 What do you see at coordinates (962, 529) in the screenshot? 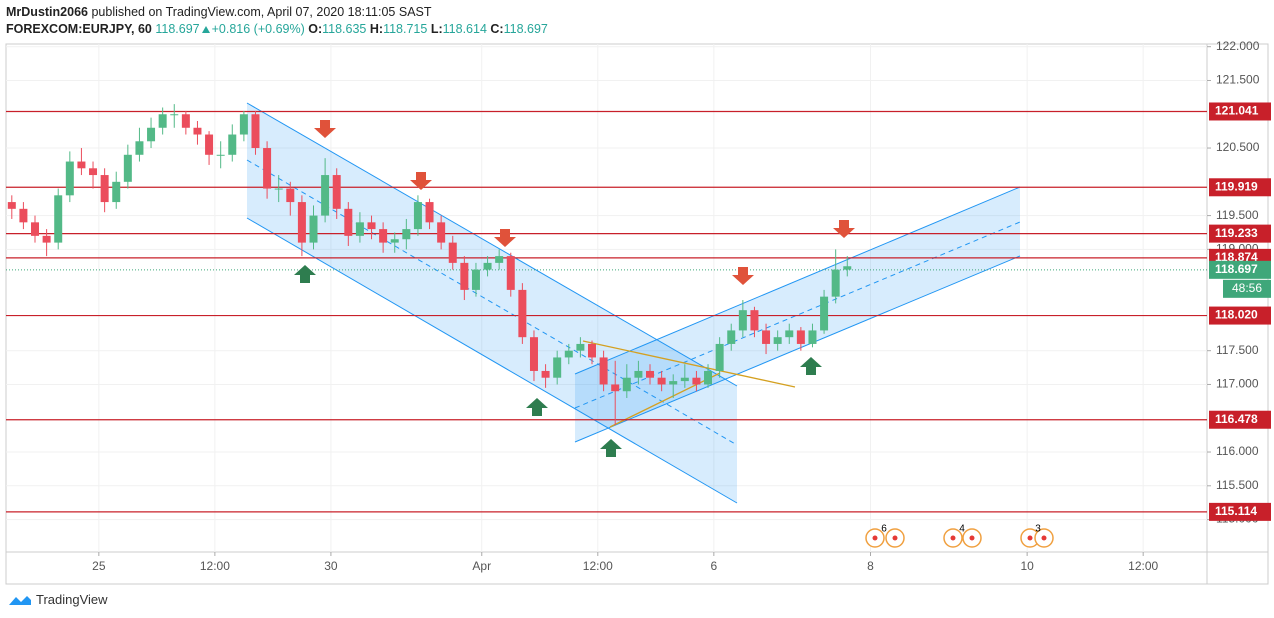
I see `event-count: 4` at bounding box center [962, 529].